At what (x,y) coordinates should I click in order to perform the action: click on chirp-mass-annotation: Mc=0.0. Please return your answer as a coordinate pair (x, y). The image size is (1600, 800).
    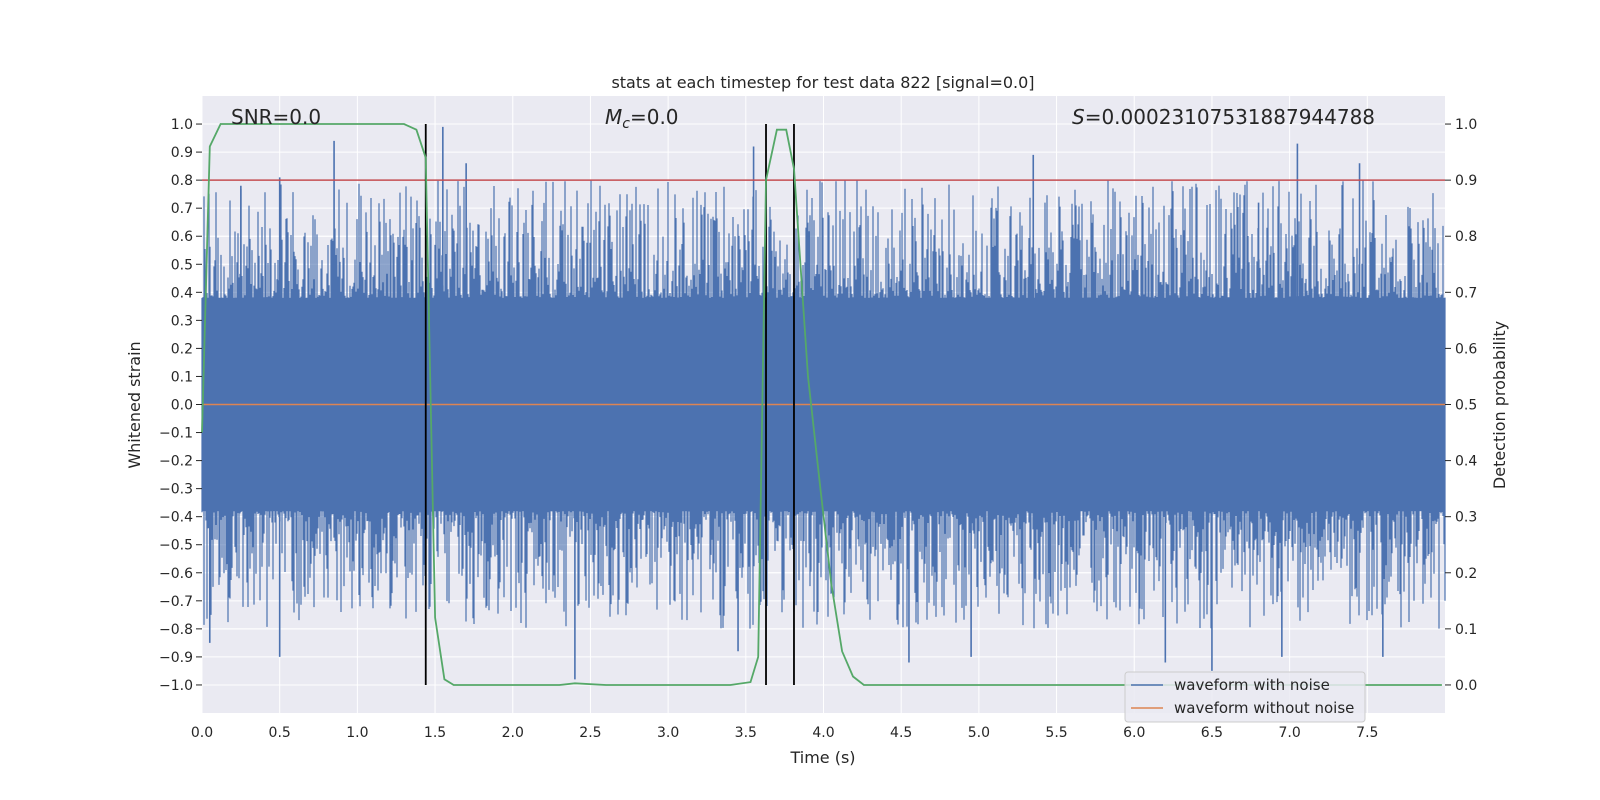
    Looking at the image, I should click on (642, 118).